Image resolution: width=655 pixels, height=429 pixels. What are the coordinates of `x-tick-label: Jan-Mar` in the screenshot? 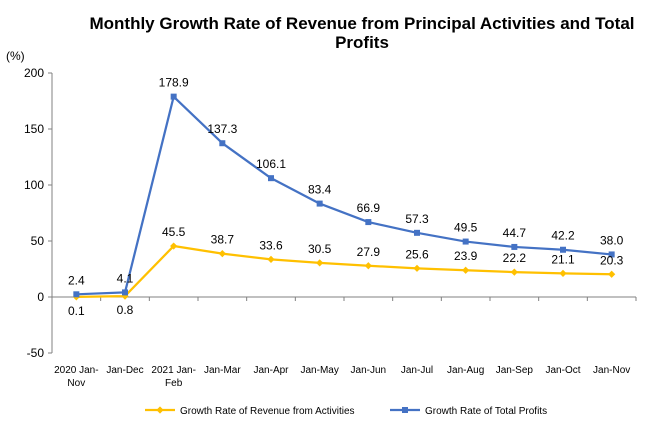 It's located at (222, 370).